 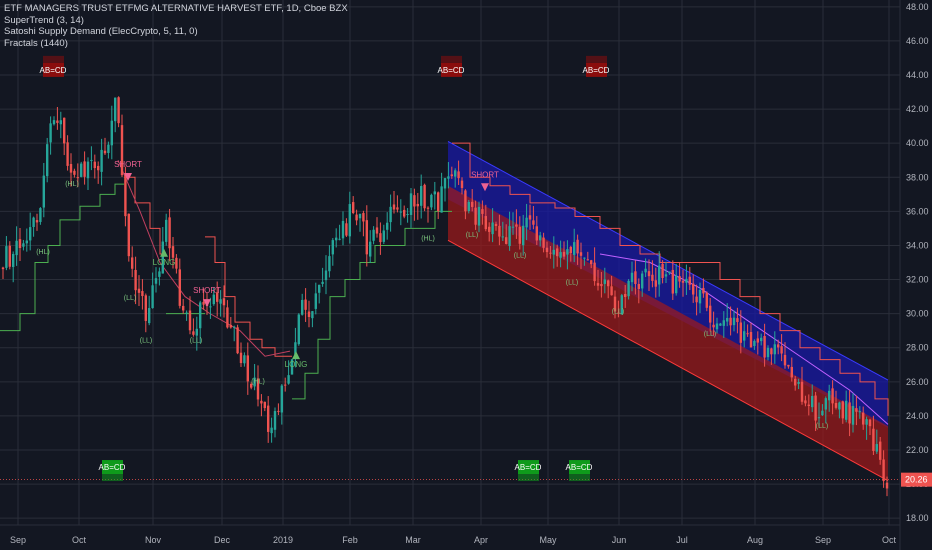 I want to click on y-tick-label: 46.00, so click(x=917, y=41).